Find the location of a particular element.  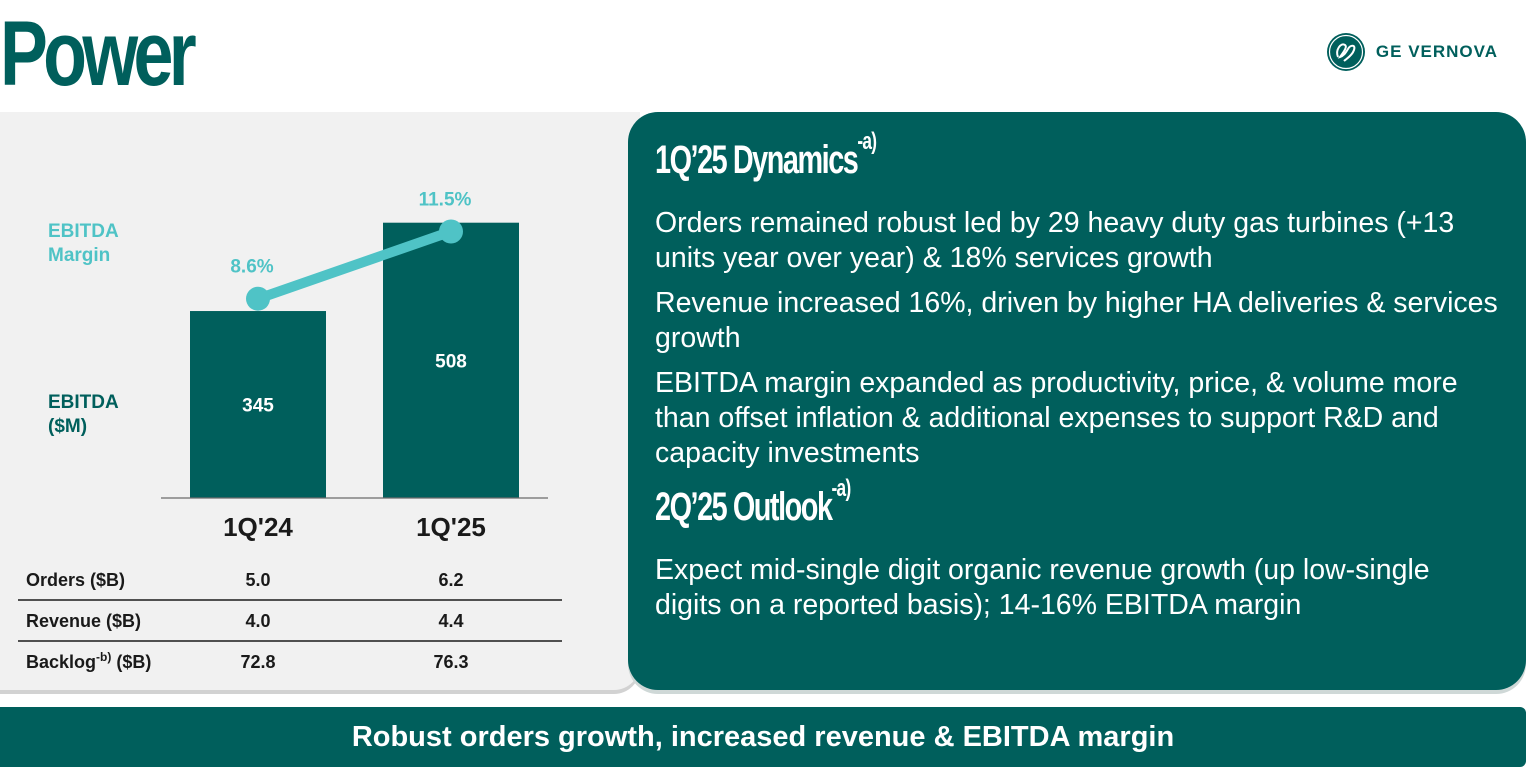

table-row-label-text: Orders ($B) is located at coordinates (75, 580).